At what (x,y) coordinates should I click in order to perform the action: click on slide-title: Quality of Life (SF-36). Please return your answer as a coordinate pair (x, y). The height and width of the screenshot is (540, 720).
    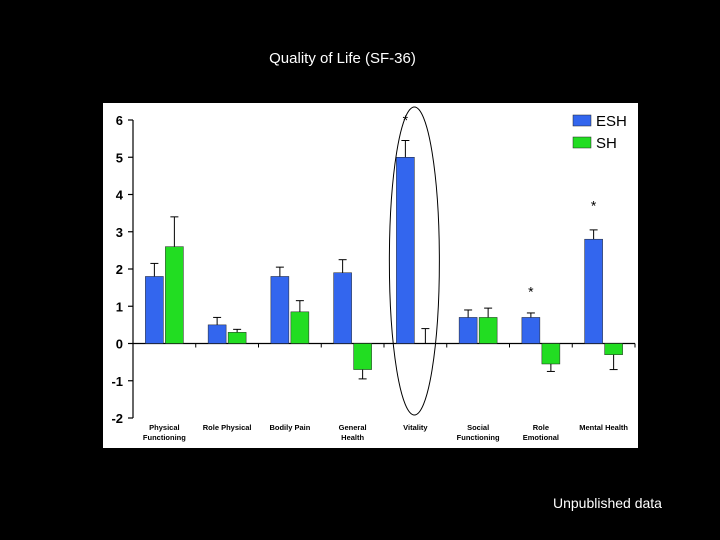
    Looking at the image, I should click on (342, 58).